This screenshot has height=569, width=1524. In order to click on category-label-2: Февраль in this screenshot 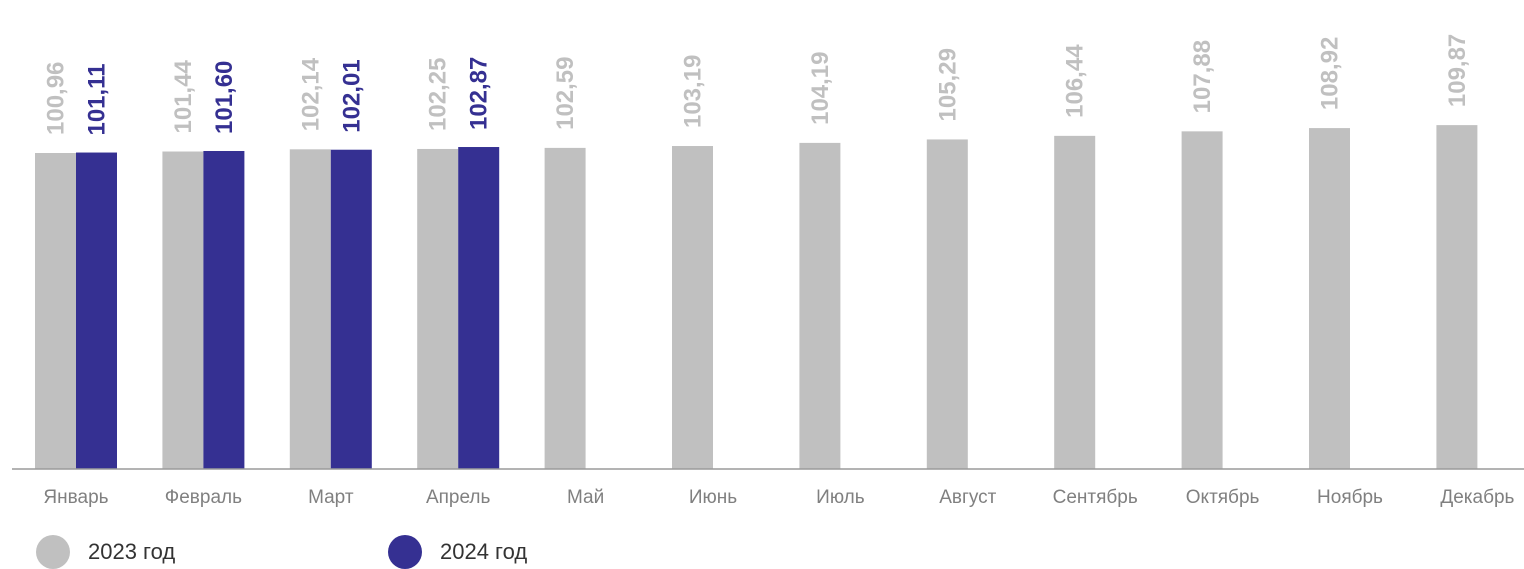, I will do `click(203, 497)`.